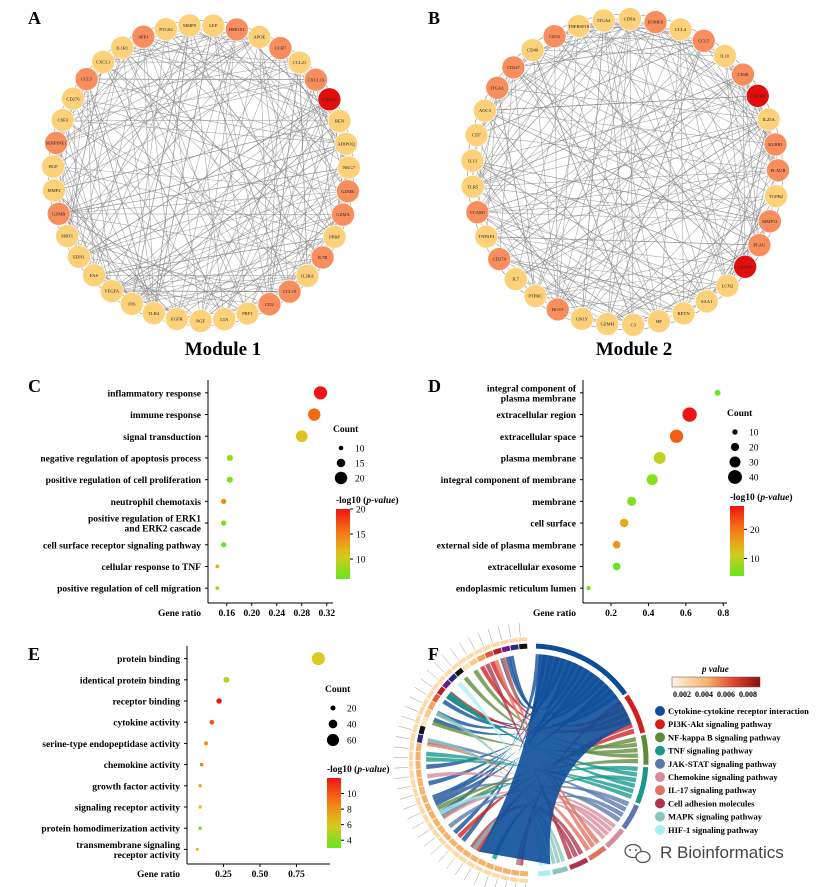 Image resolution: width=825 pixels, height=887 pixels. What do you see at coordinates (497, 87) in the screenshot?
I see `network-node-label: ITGAL` at bounding box center [497, 87].